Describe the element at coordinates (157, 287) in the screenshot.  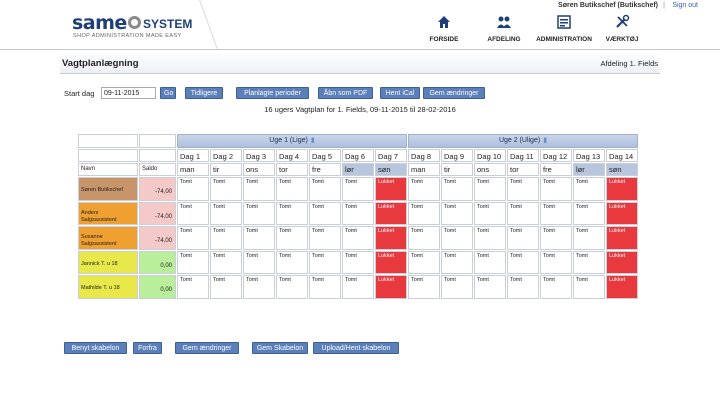
I see `saldo-cell: 0,00` at that location.